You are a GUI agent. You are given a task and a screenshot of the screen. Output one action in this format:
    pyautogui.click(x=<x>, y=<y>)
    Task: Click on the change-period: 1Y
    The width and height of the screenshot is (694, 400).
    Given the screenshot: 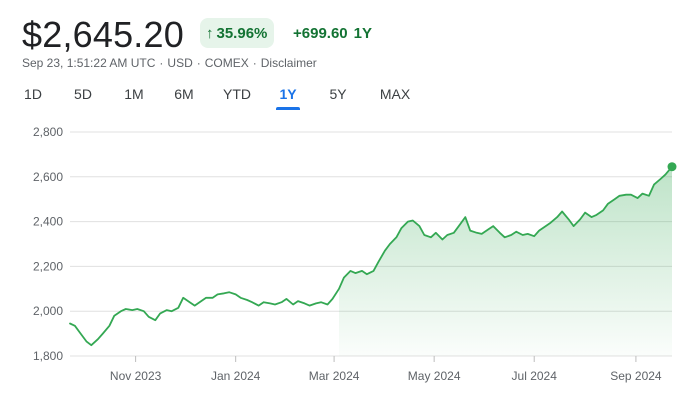 What is the action you would take?
    pyautogui.click(x=362, y=33)
    